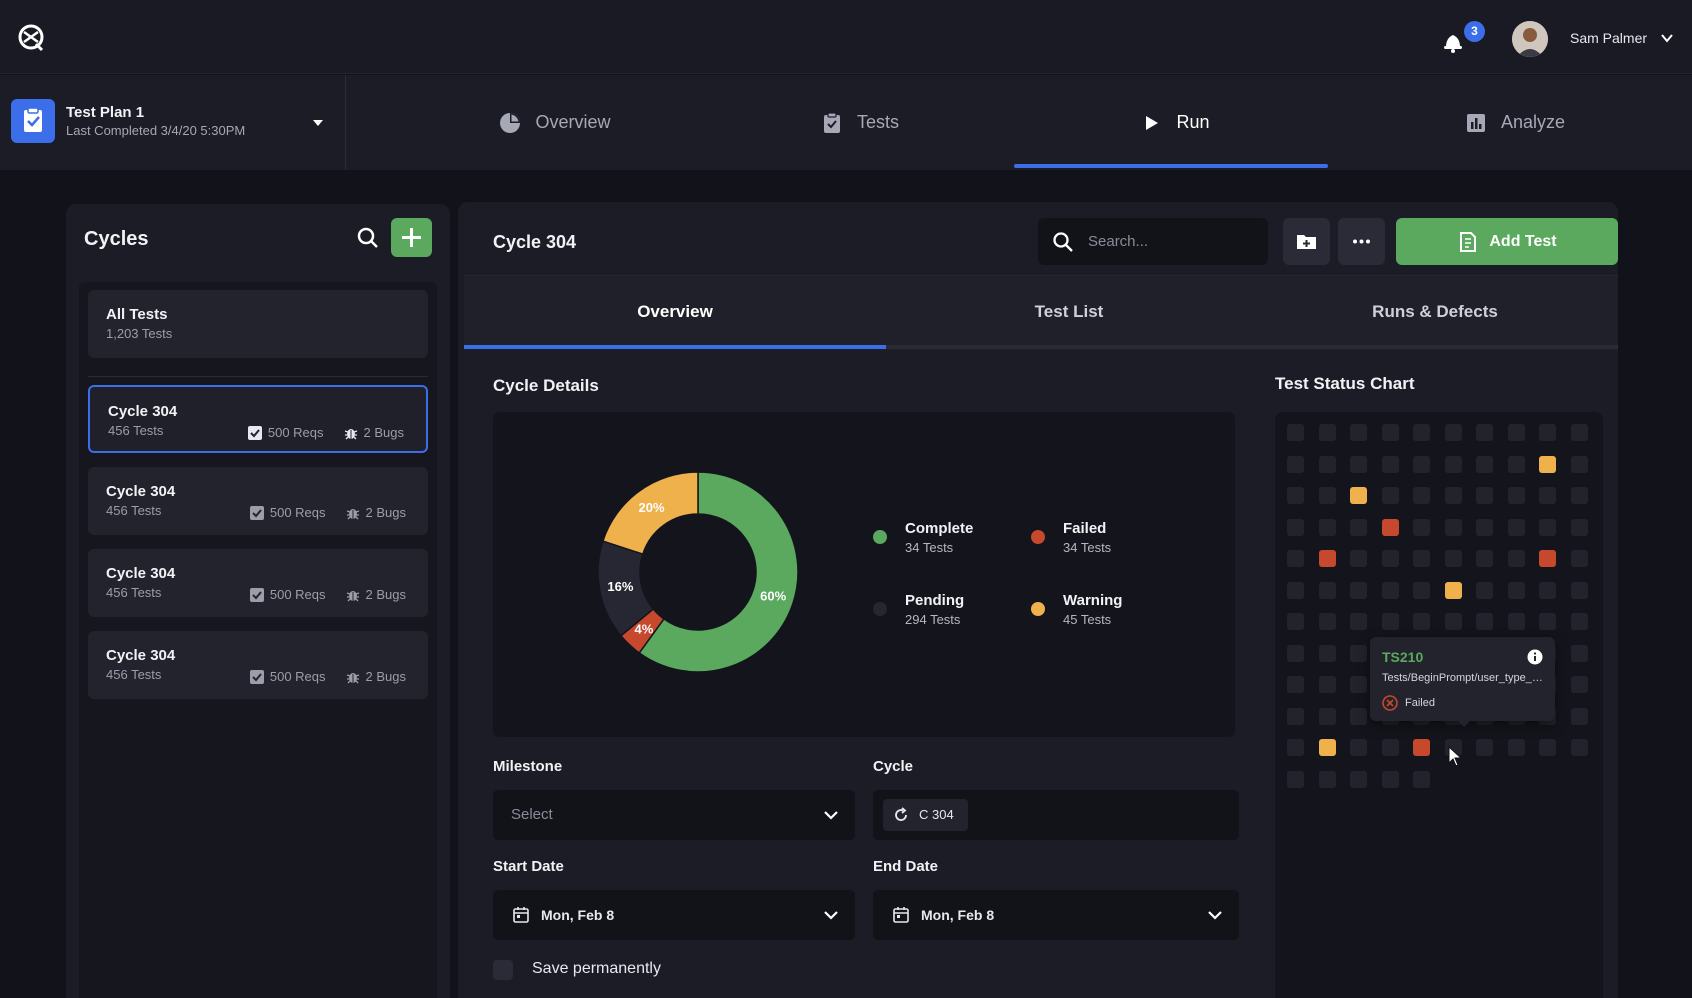  Describe the element at coordinates (860, 122) in the screenshot. I see `tab-tests: Tests` at that location.